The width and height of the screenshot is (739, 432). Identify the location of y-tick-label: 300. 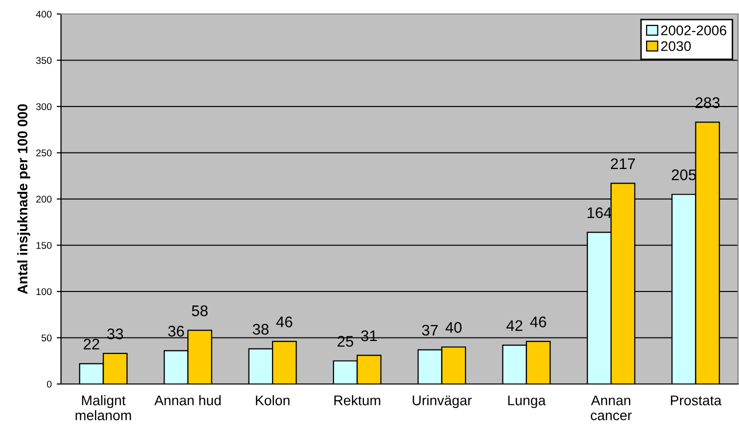
(44, 106).